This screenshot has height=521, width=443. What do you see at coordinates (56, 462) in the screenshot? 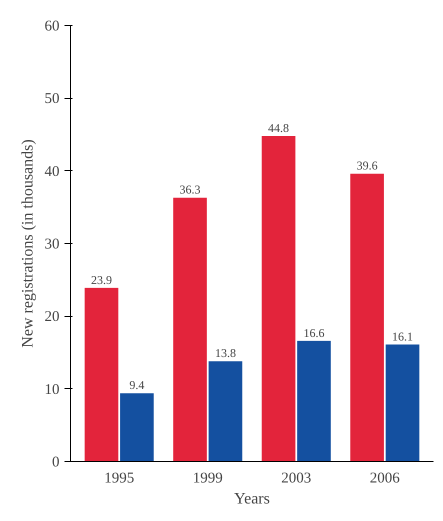
I see `y-tick-label: 0` at bounding box center [56, 462].